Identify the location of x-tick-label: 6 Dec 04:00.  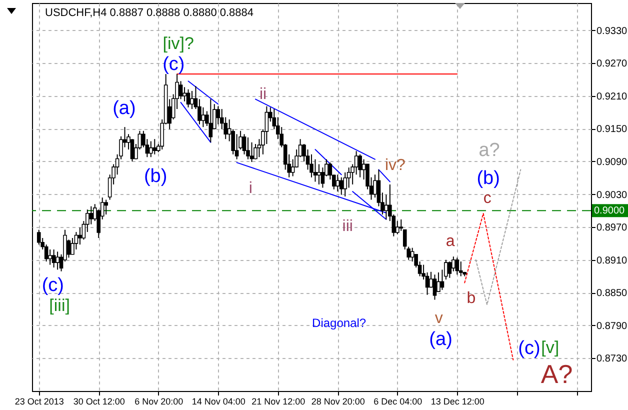
(398, 401).